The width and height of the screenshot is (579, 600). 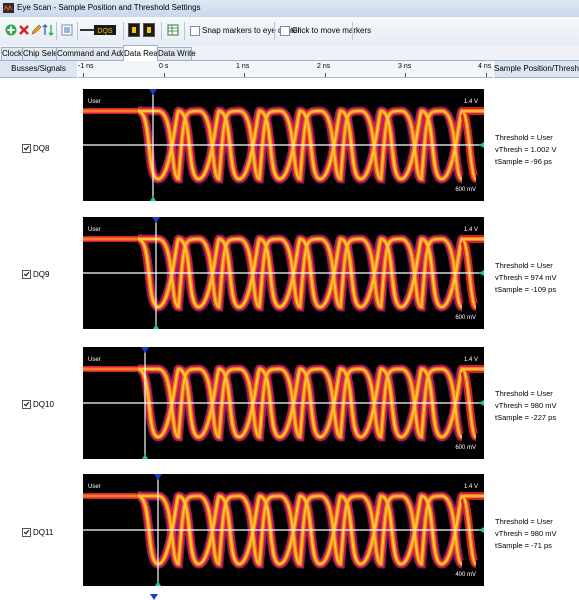 What do you see at coordinates (332, 30) in the screenshot?
I see `click-to-move-label: Click to move markers` at bounding box center [332, 30].